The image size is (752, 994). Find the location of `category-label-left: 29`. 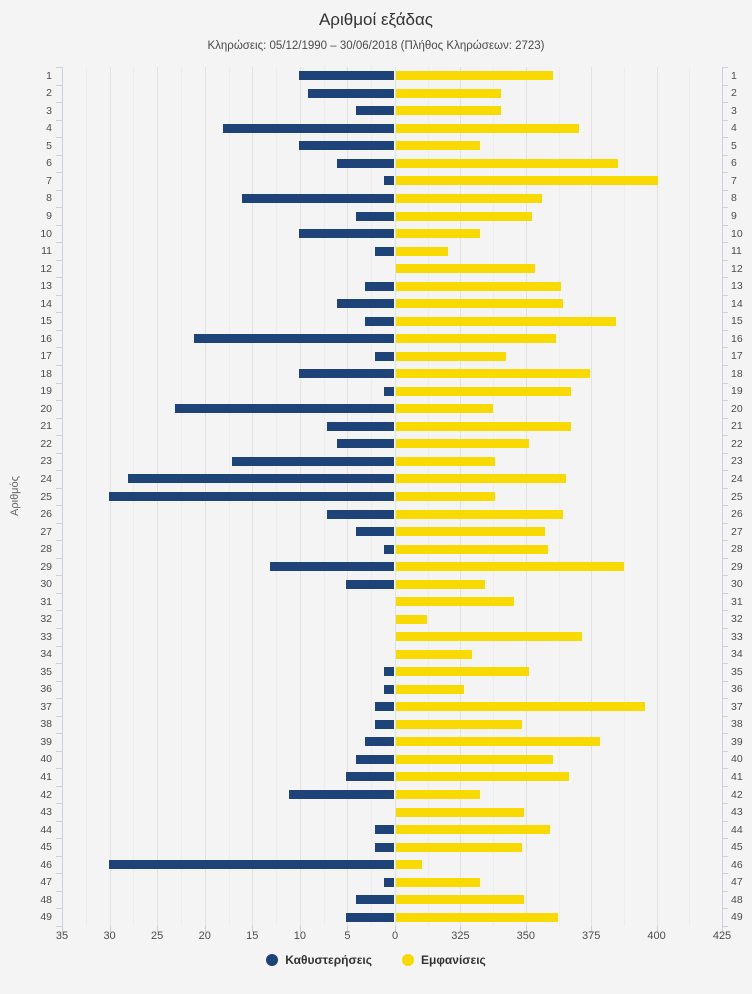

category-label-left: 29 is located at coordinates (46, 566).